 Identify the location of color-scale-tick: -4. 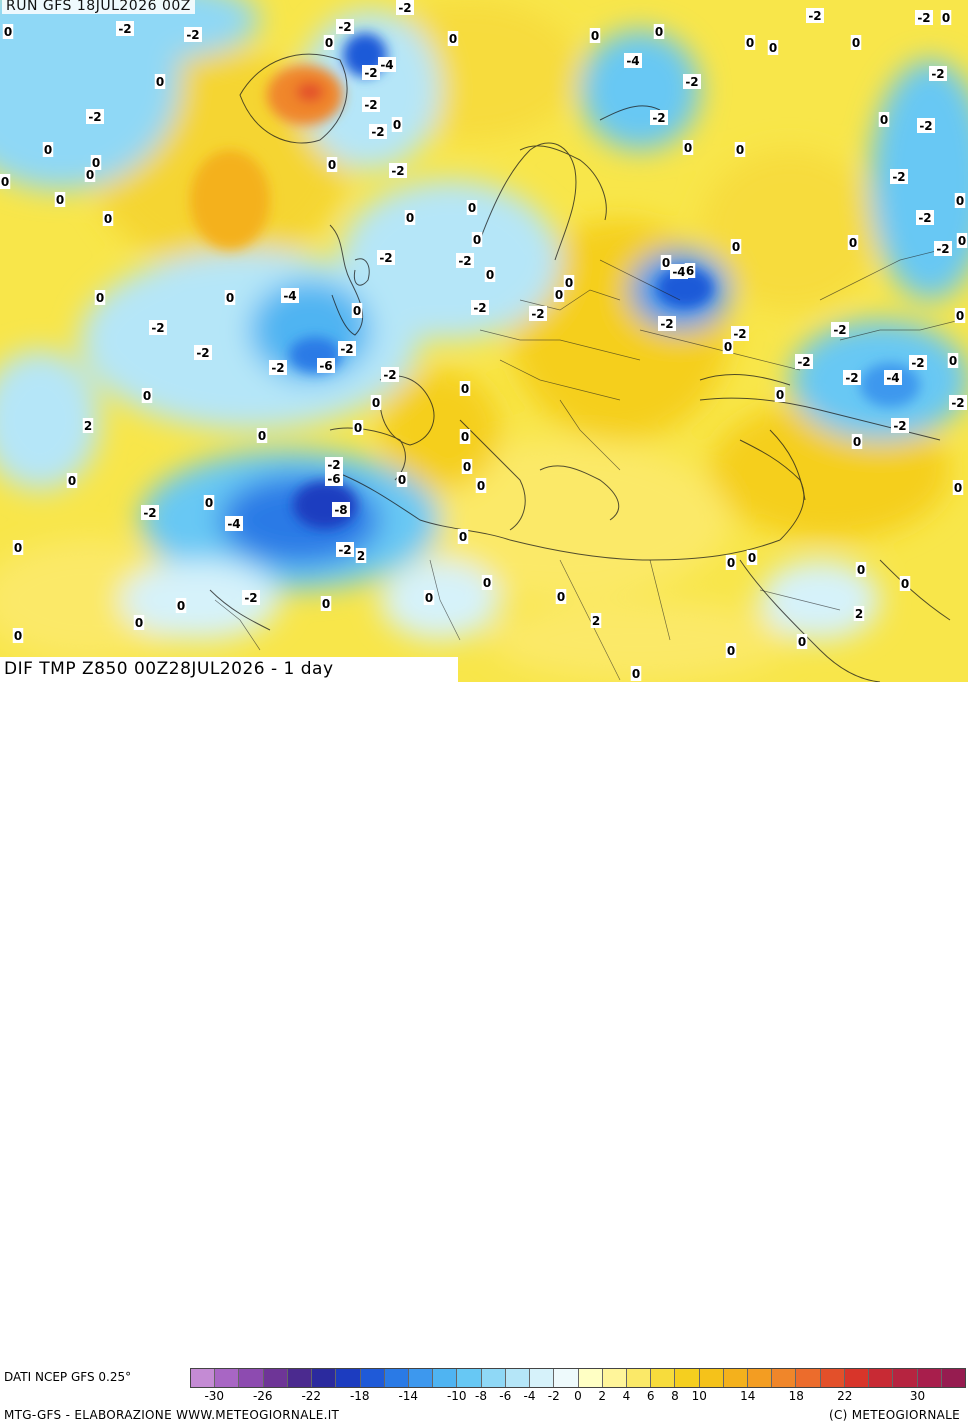
(529, 1396).